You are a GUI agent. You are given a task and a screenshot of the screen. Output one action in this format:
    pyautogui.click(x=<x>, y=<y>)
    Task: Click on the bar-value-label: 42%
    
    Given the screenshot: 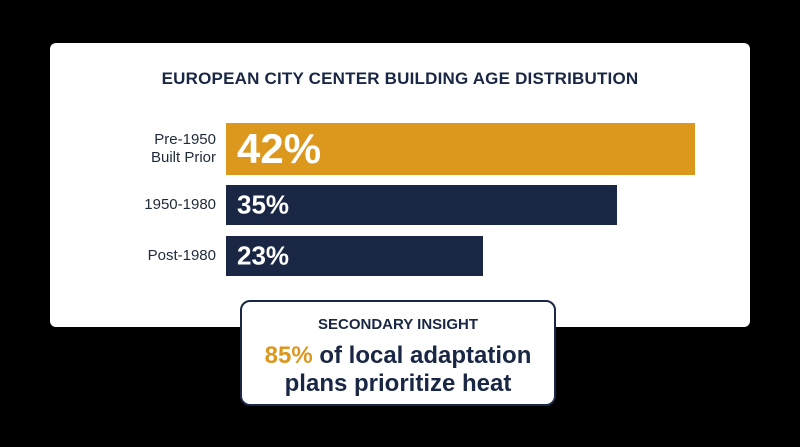 What is the action you would take?
    pyautogui.click(x=279, y=148)
    